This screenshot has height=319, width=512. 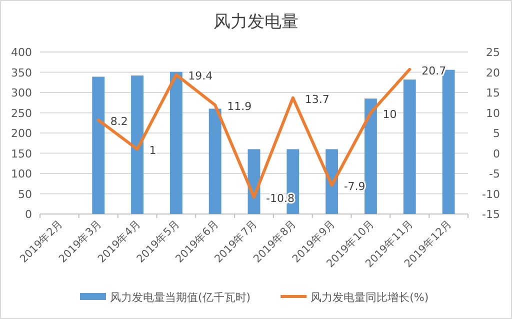 I want to click on data-label: 8.2, so click(x=119, y=121).